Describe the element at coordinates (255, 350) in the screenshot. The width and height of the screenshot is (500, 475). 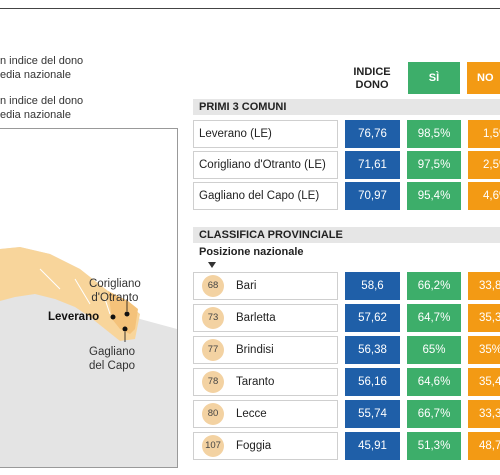
I see `province-name: Brindisi` at that location.